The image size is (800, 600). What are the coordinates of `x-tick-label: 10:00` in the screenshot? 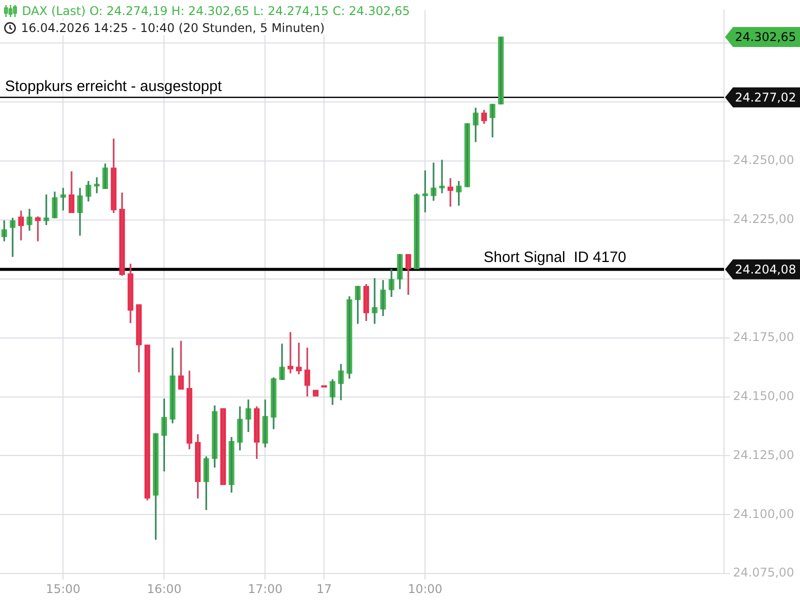 It's located at (425, 589).